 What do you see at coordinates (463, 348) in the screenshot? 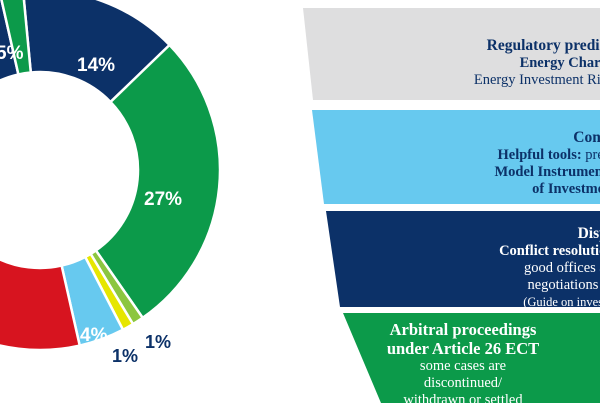
I see `tier-4-title-line-2: under Article 26 ECT` at bounding box center [463, 348].